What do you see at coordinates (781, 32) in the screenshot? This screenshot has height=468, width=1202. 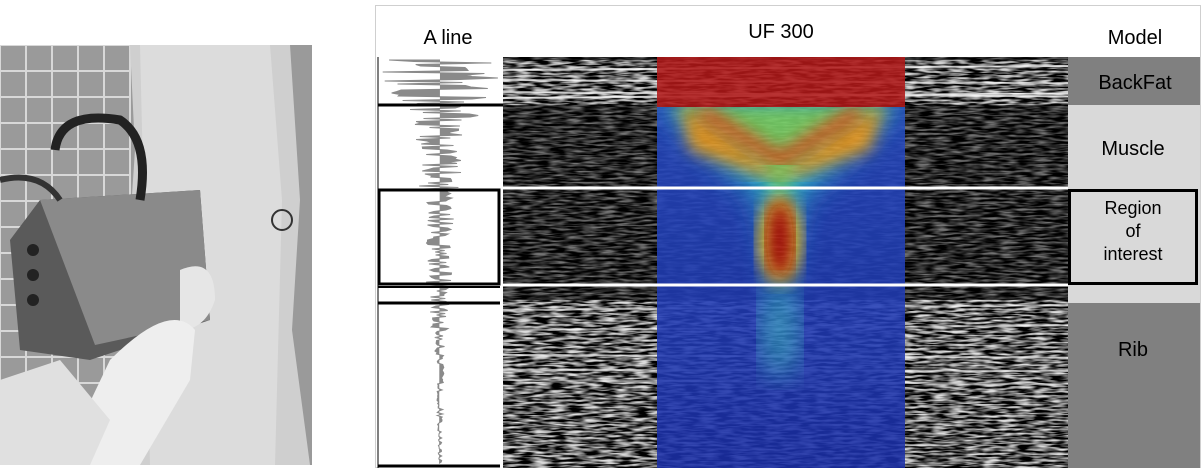 I see `image-title: UF 300` at bounding box center [781, 32].